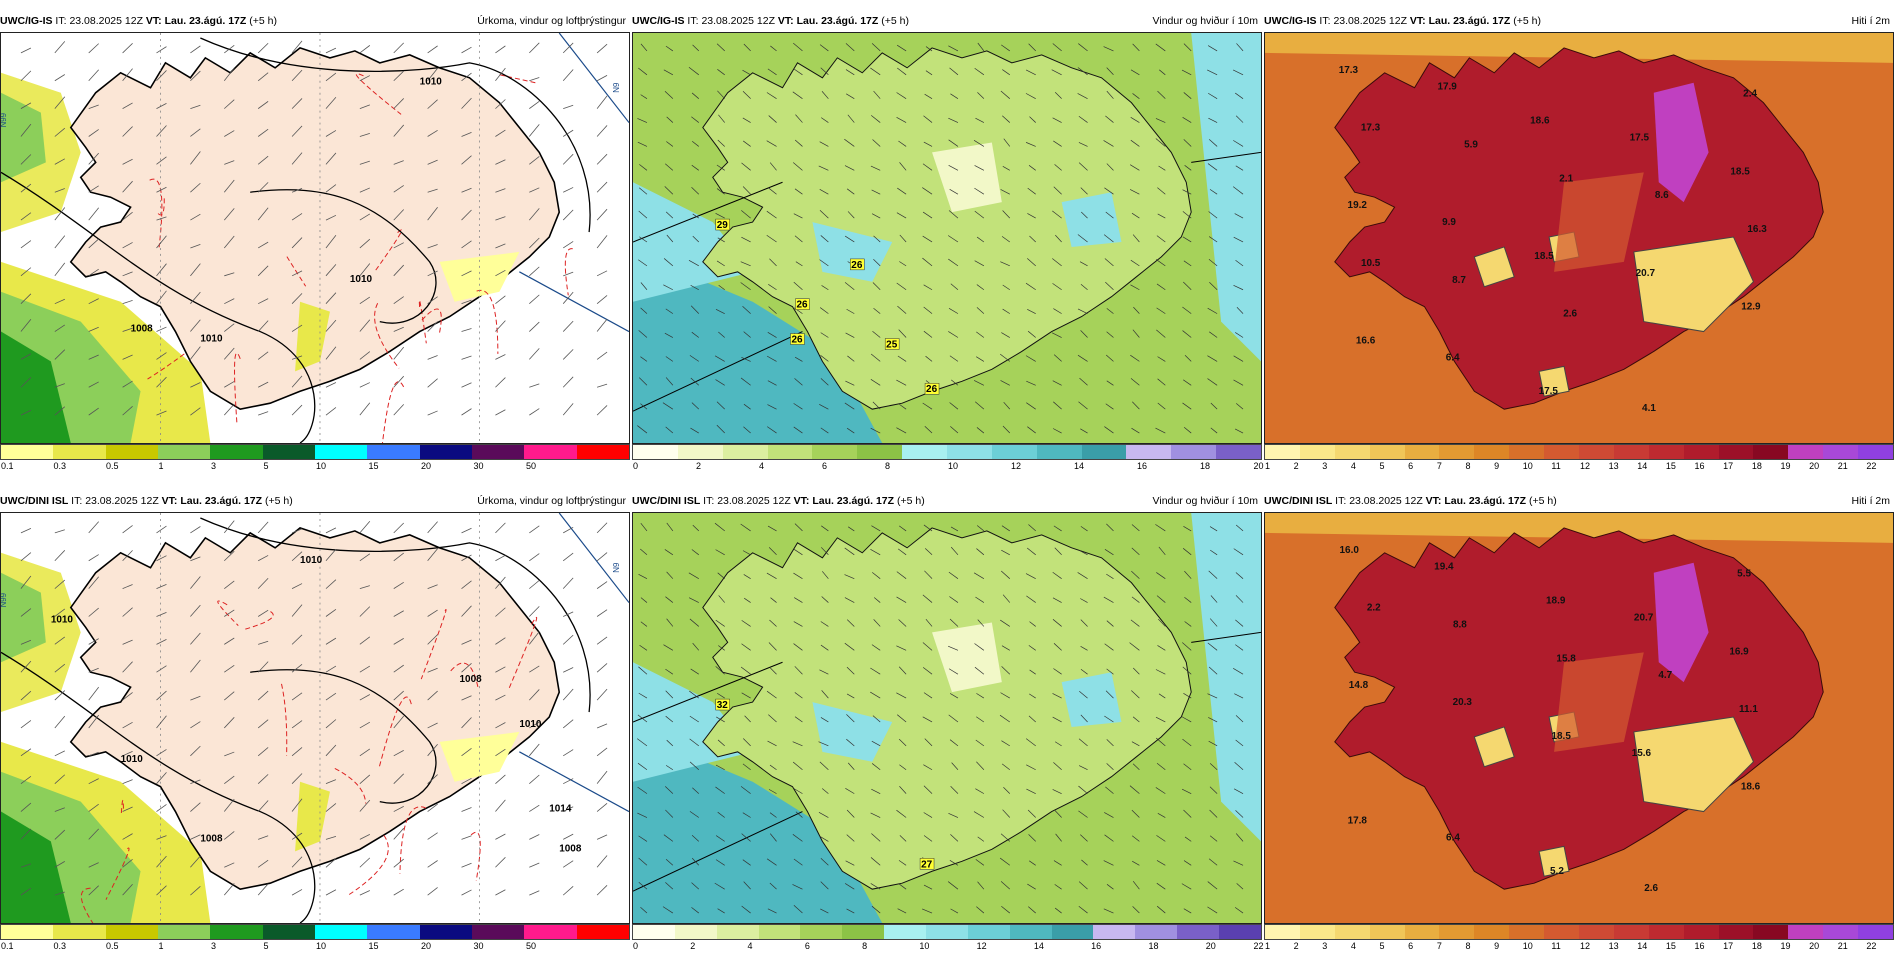 The height and width of the screenshot is (955, 1900). I want to click on temperature-label: 2.6, so click(1651, 888).